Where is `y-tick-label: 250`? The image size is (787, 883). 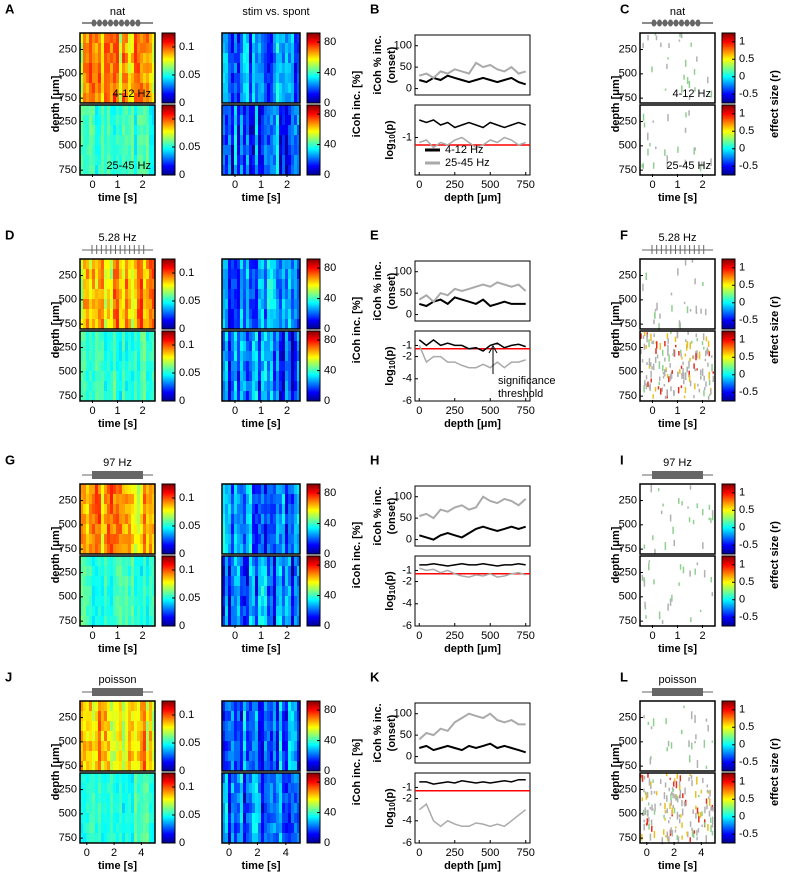
y-tick-label: 250 is located at coordinates (68, 500).